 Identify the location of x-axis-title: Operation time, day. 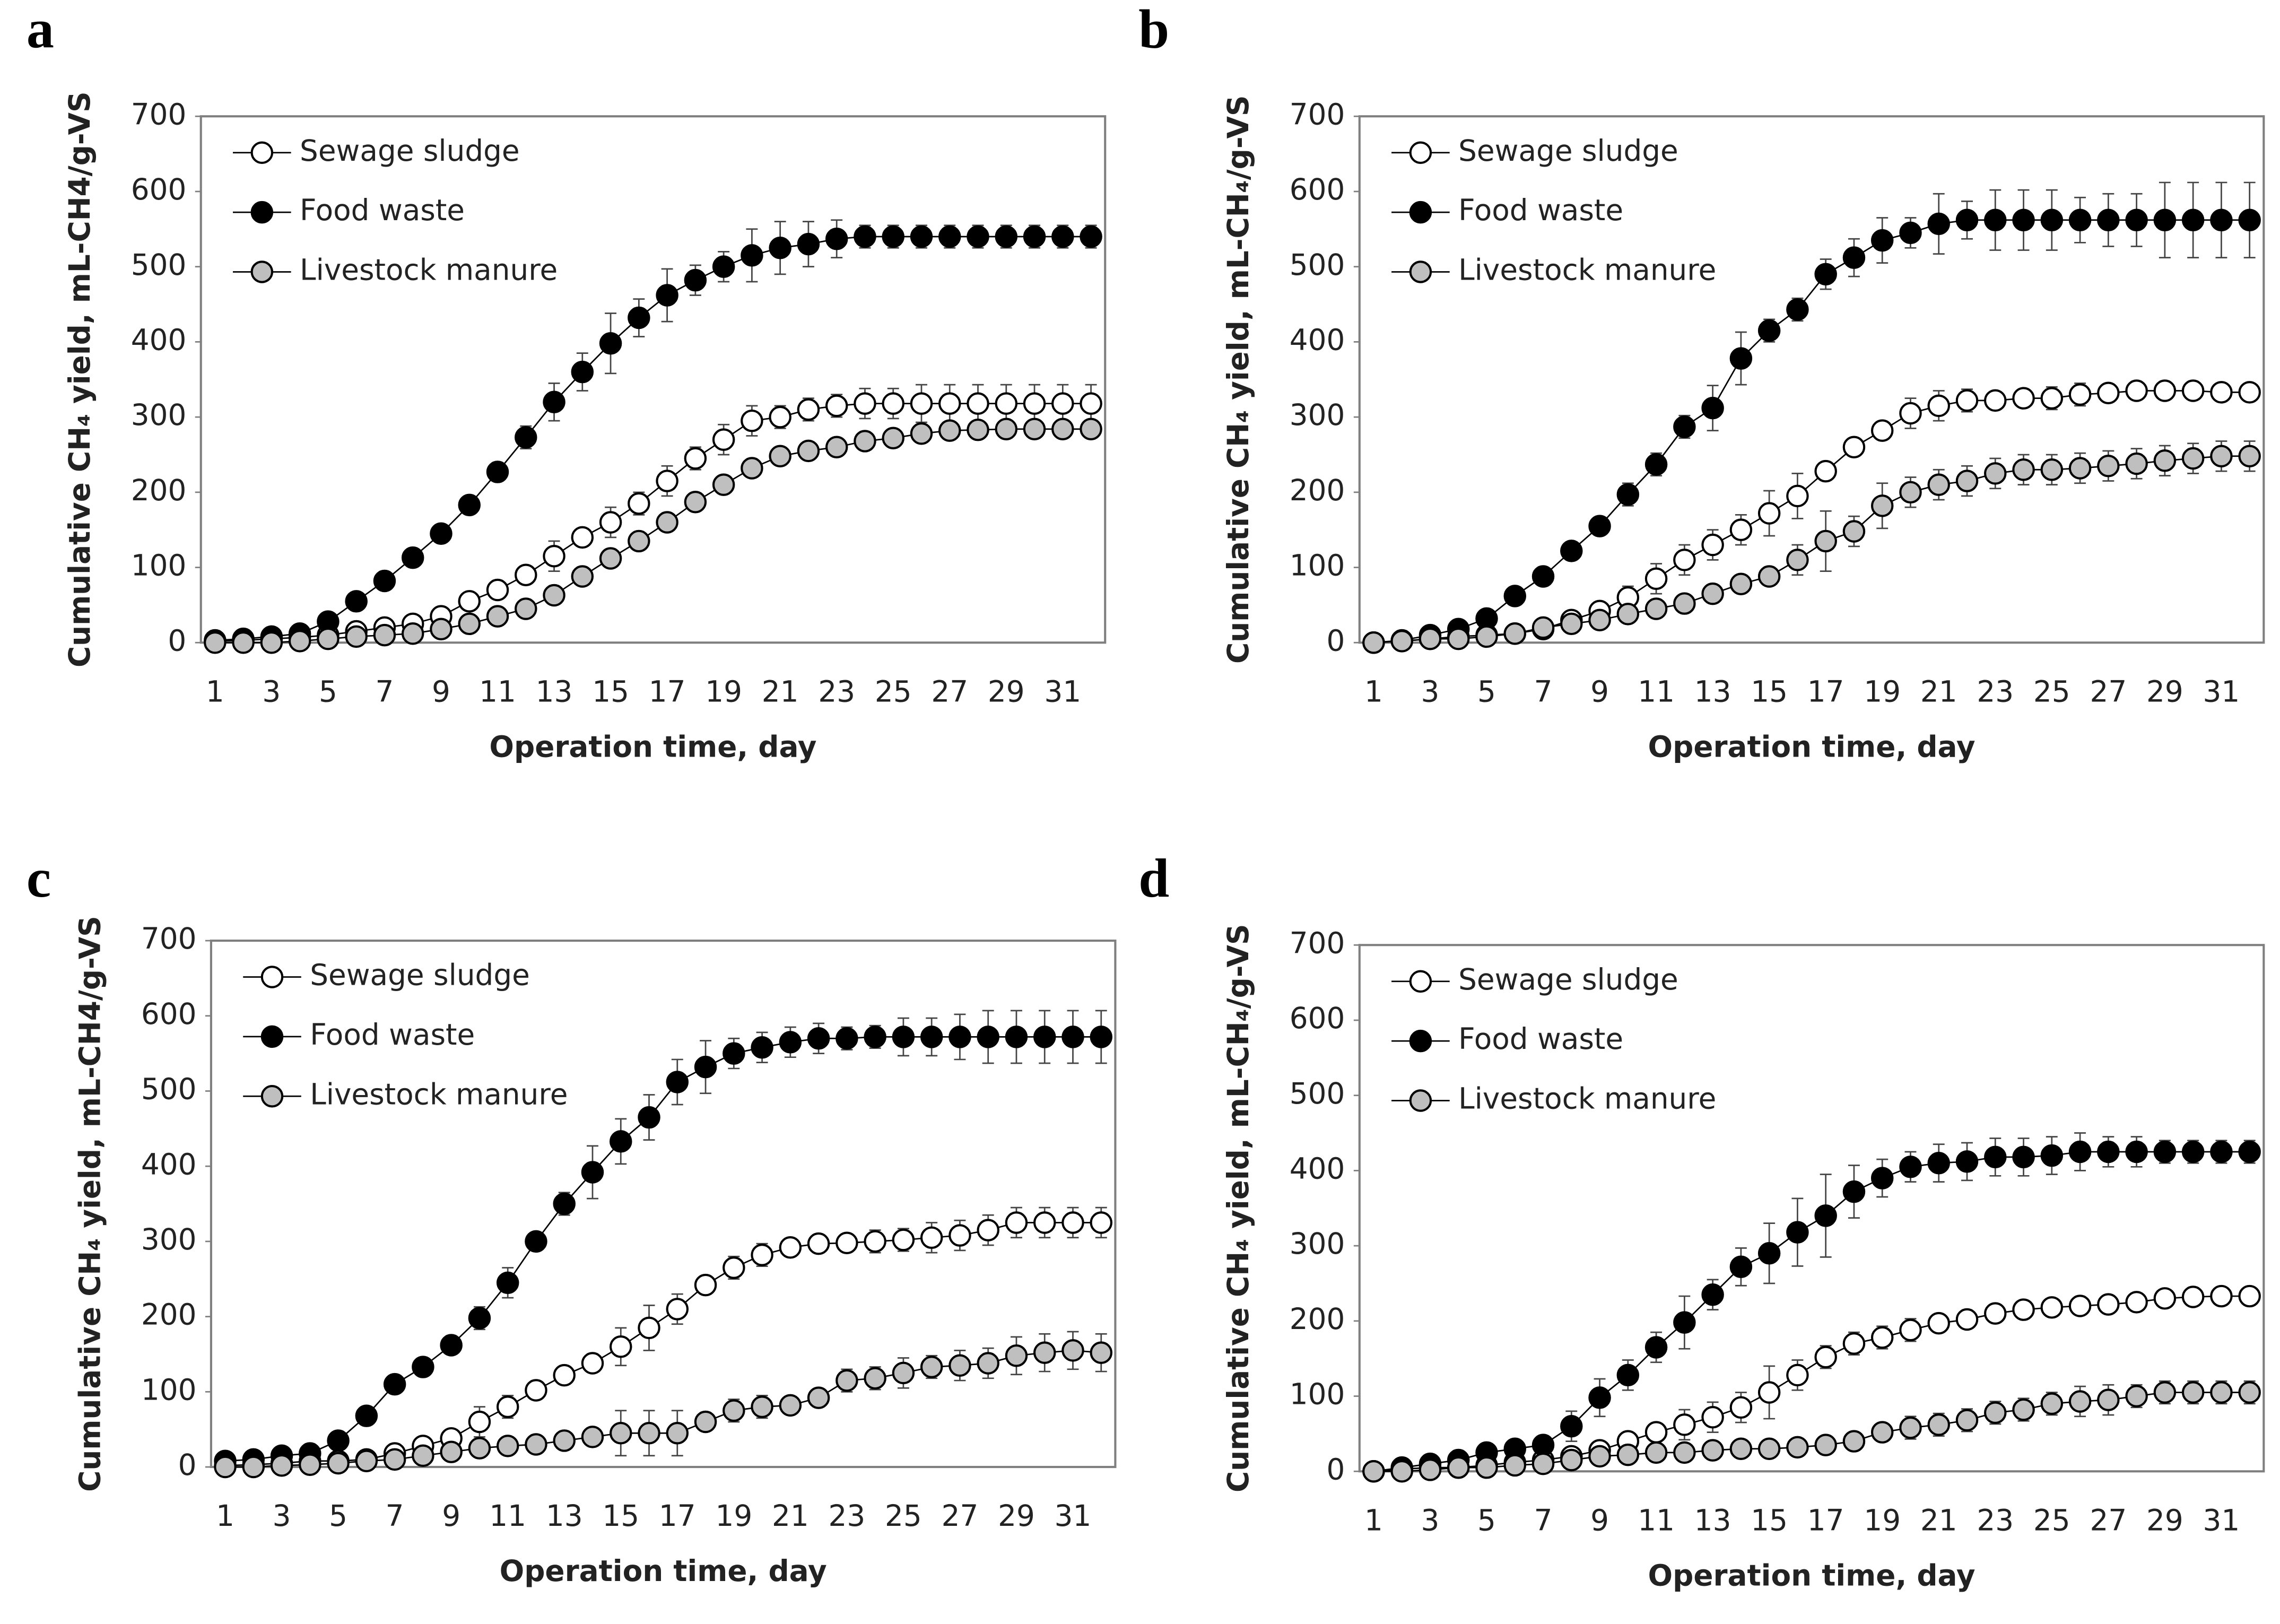
(1812, 746).